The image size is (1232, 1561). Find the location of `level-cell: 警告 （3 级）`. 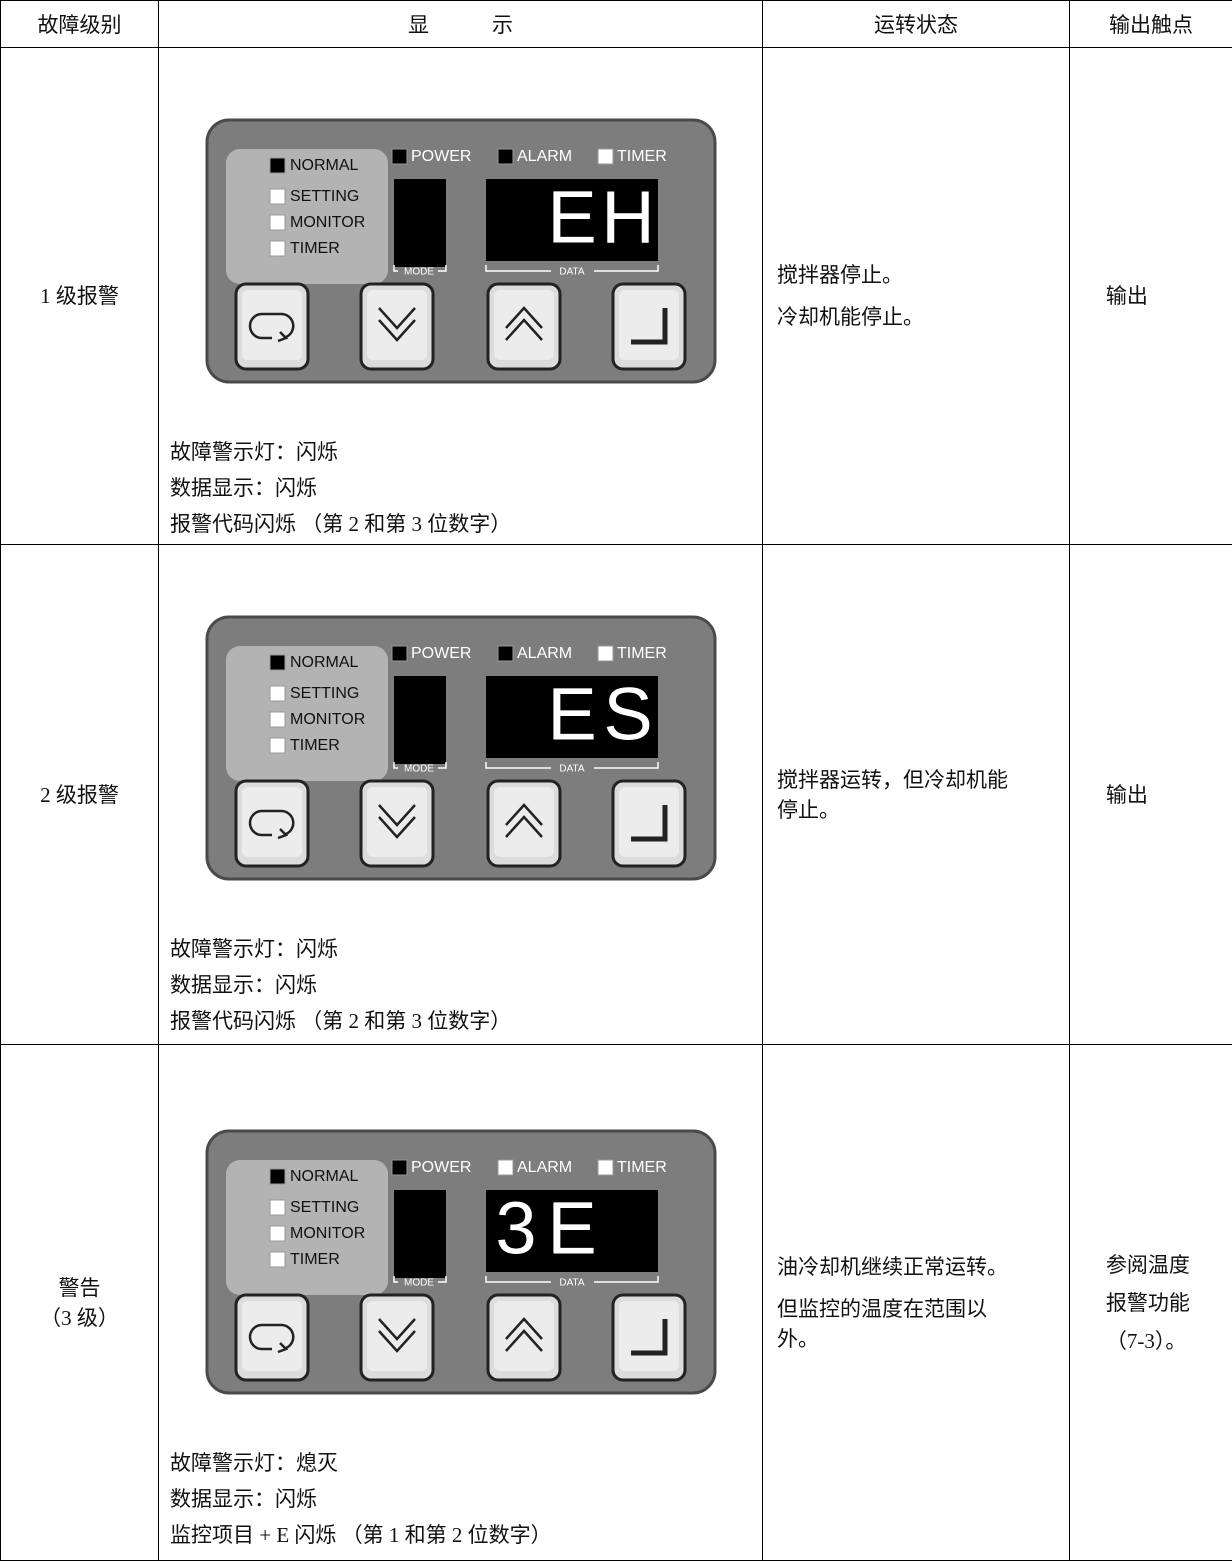

level-cell: 警告 （3 级） is located at coordinates (79, 1302).